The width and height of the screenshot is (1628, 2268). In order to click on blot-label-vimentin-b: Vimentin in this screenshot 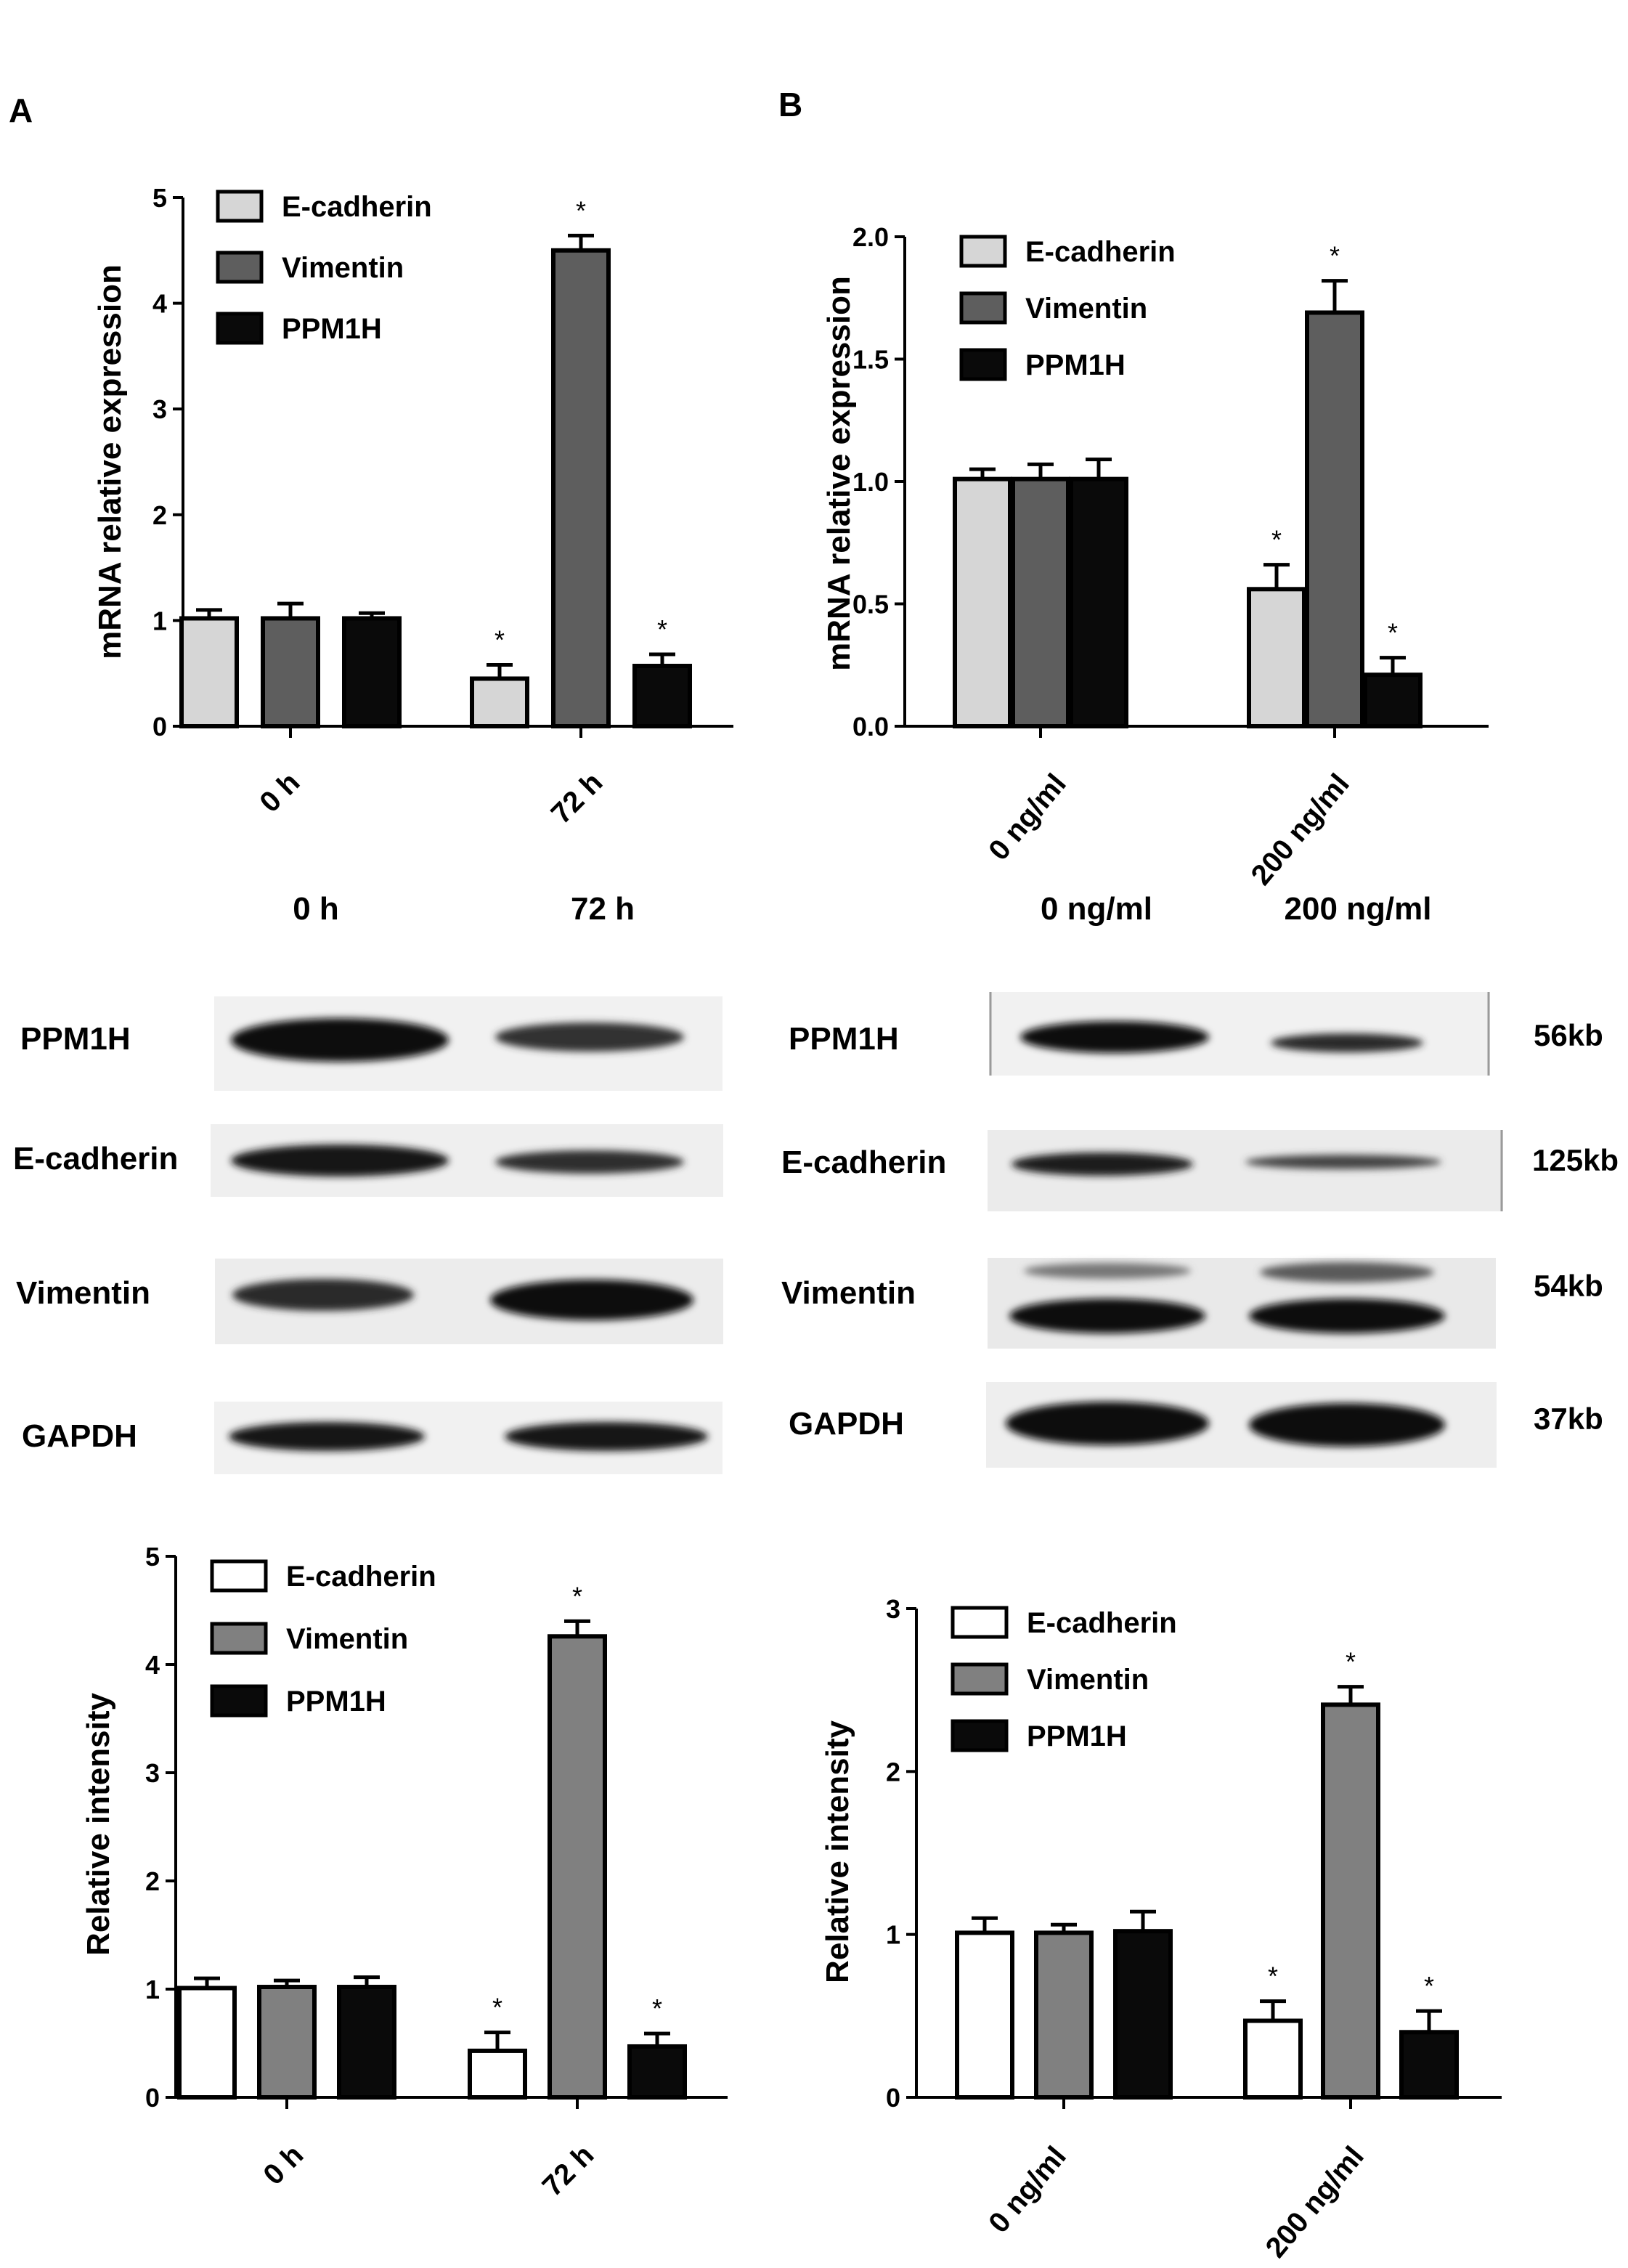, I will do `click(849, 1293)`.